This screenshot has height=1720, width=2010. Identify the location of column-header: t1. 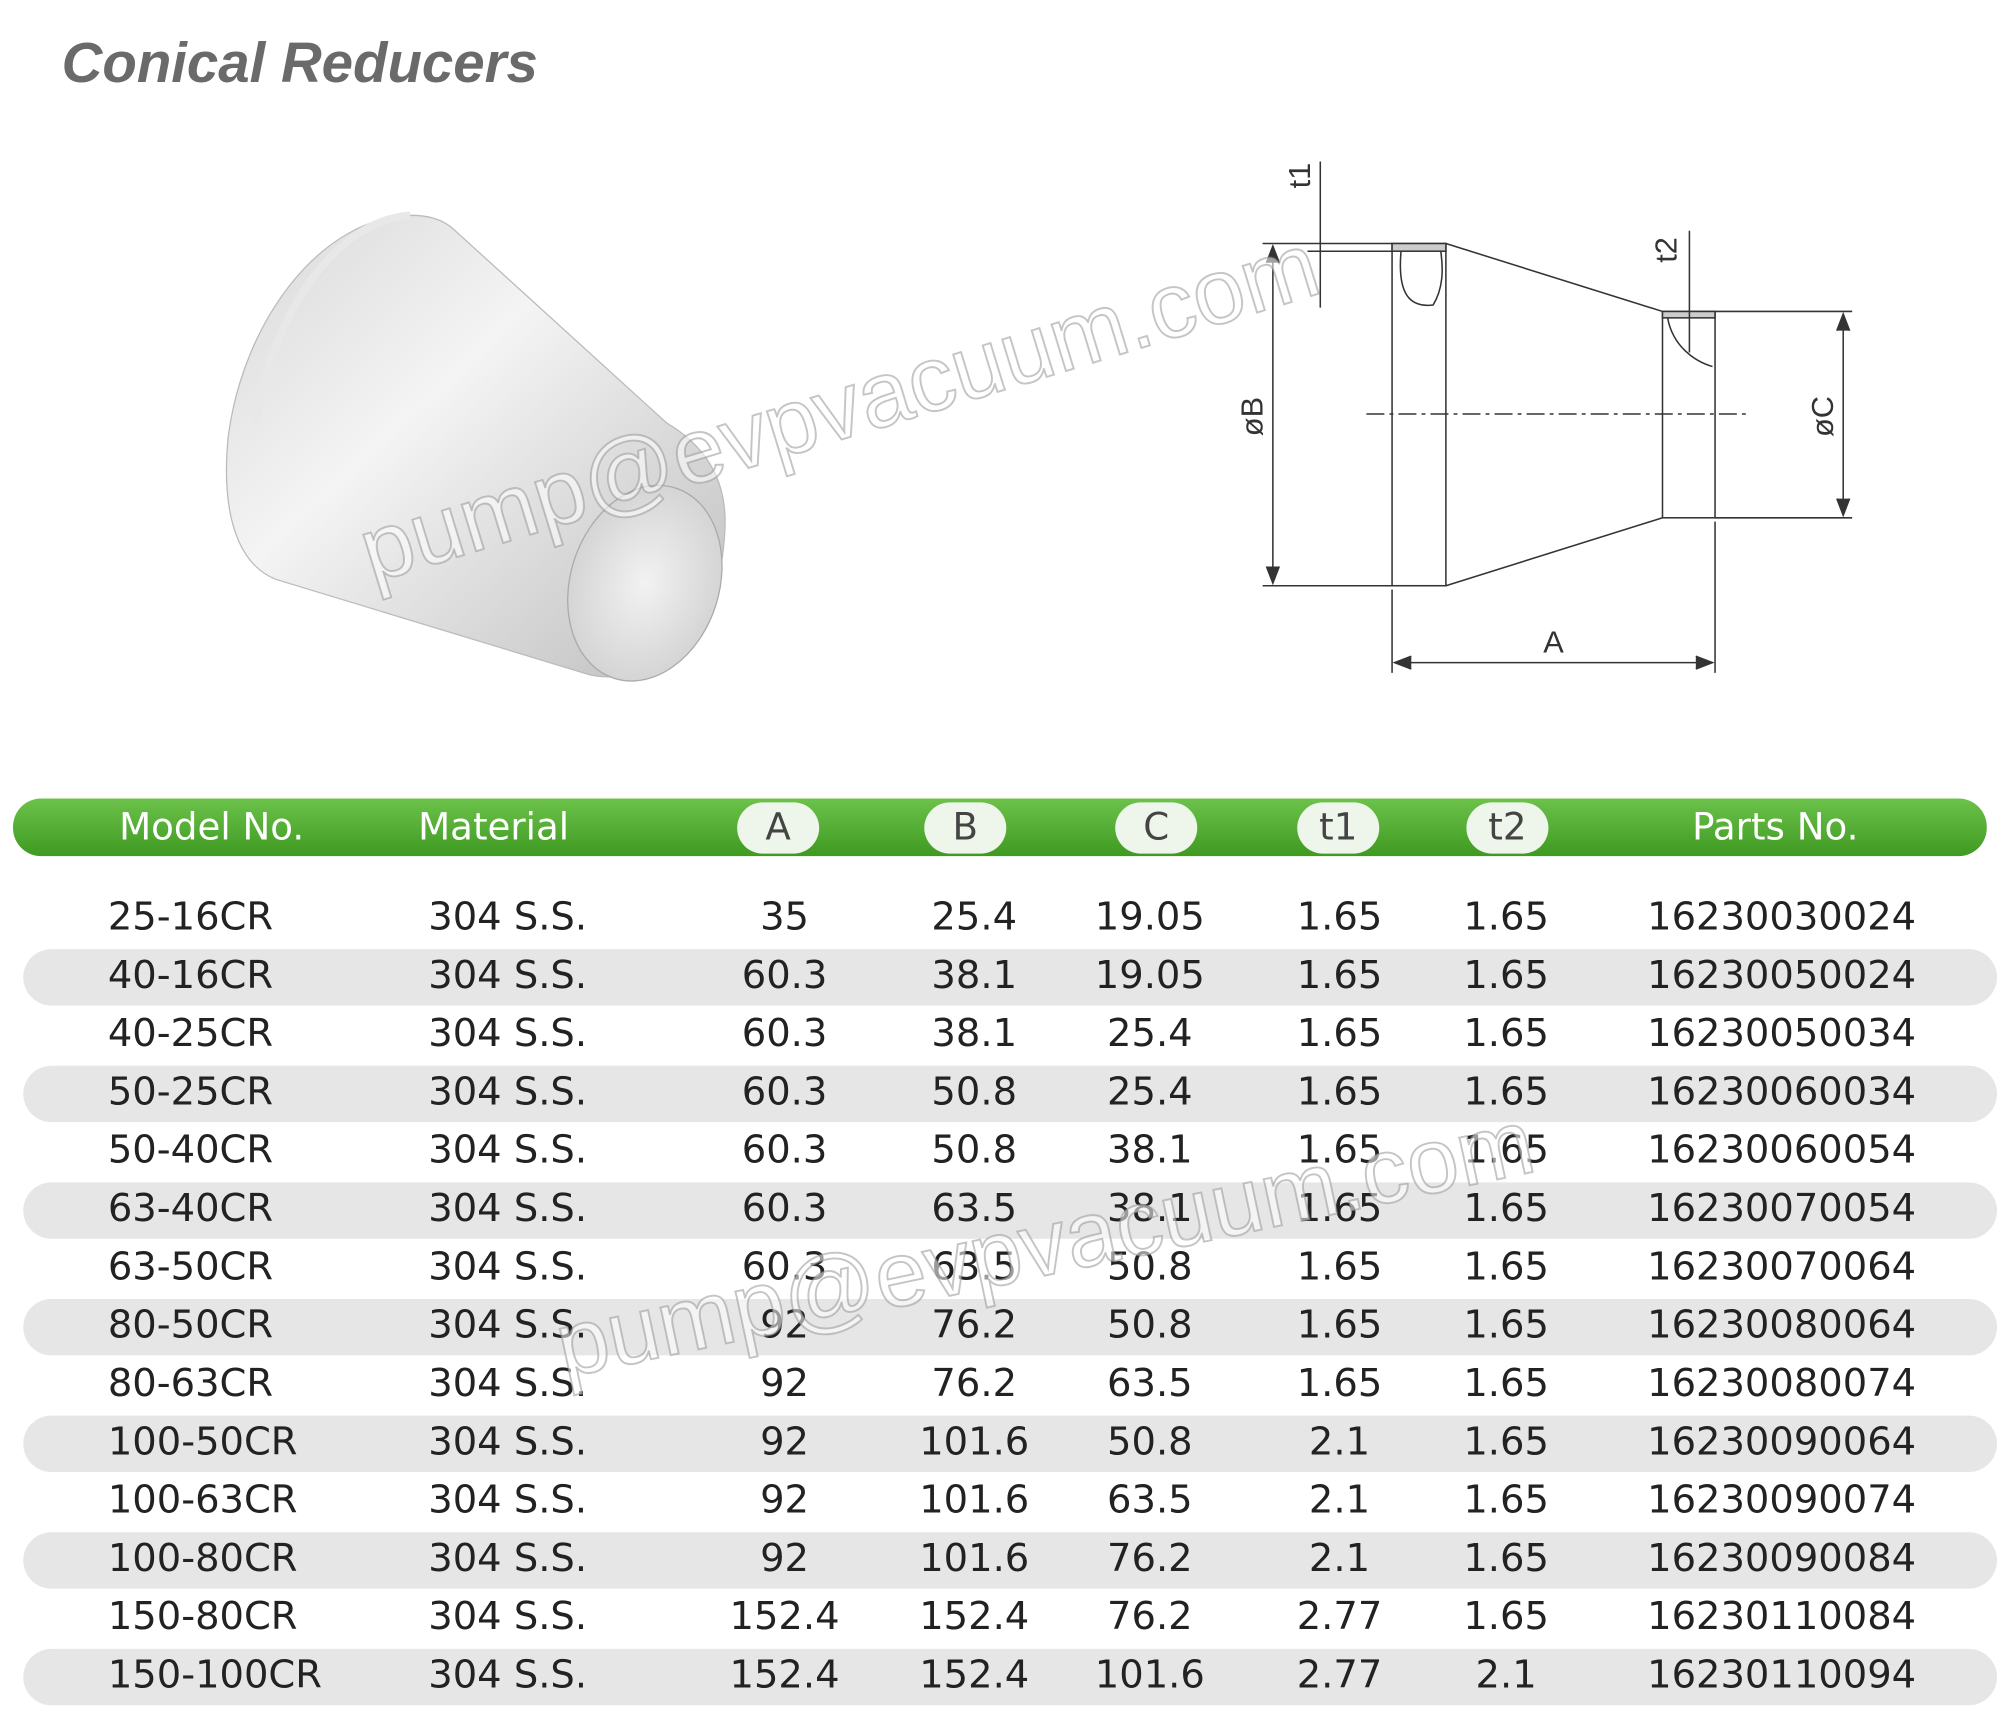
(1338, 827).